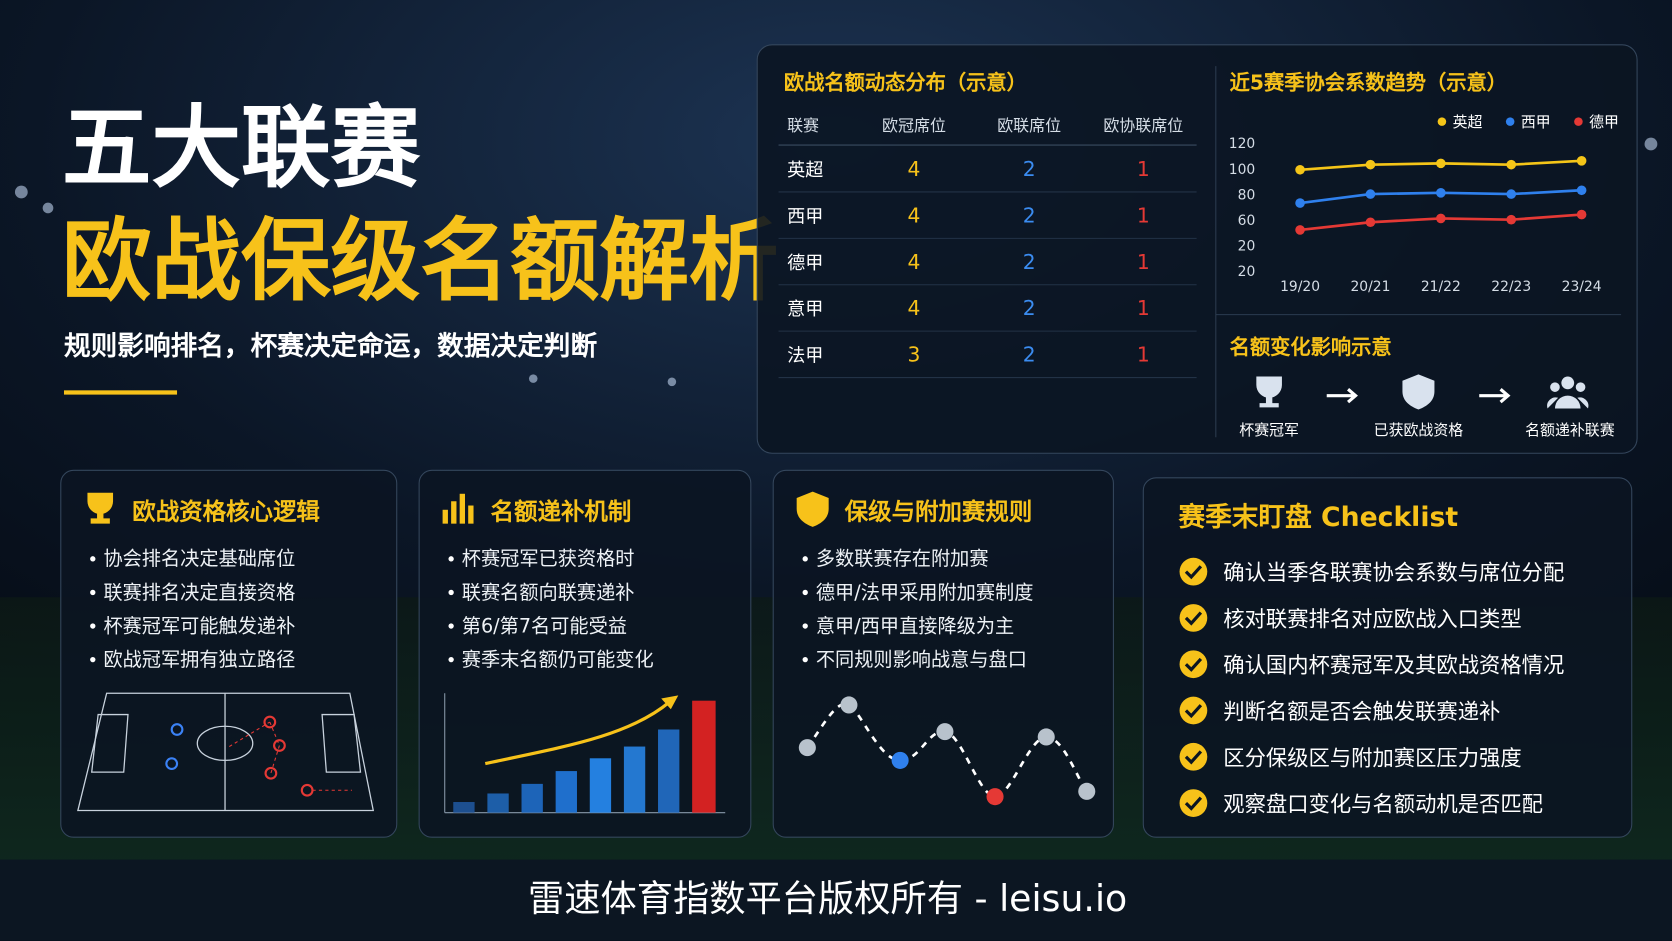 Image resolution: width=1672 pixels, height=941 pixels. What do you see at coordinates (1393, 666) in the screenshot?
I see `checklist-item: 确认国内杯赛冠军及其欧战资格情况` at bounding box center [1393, 666].